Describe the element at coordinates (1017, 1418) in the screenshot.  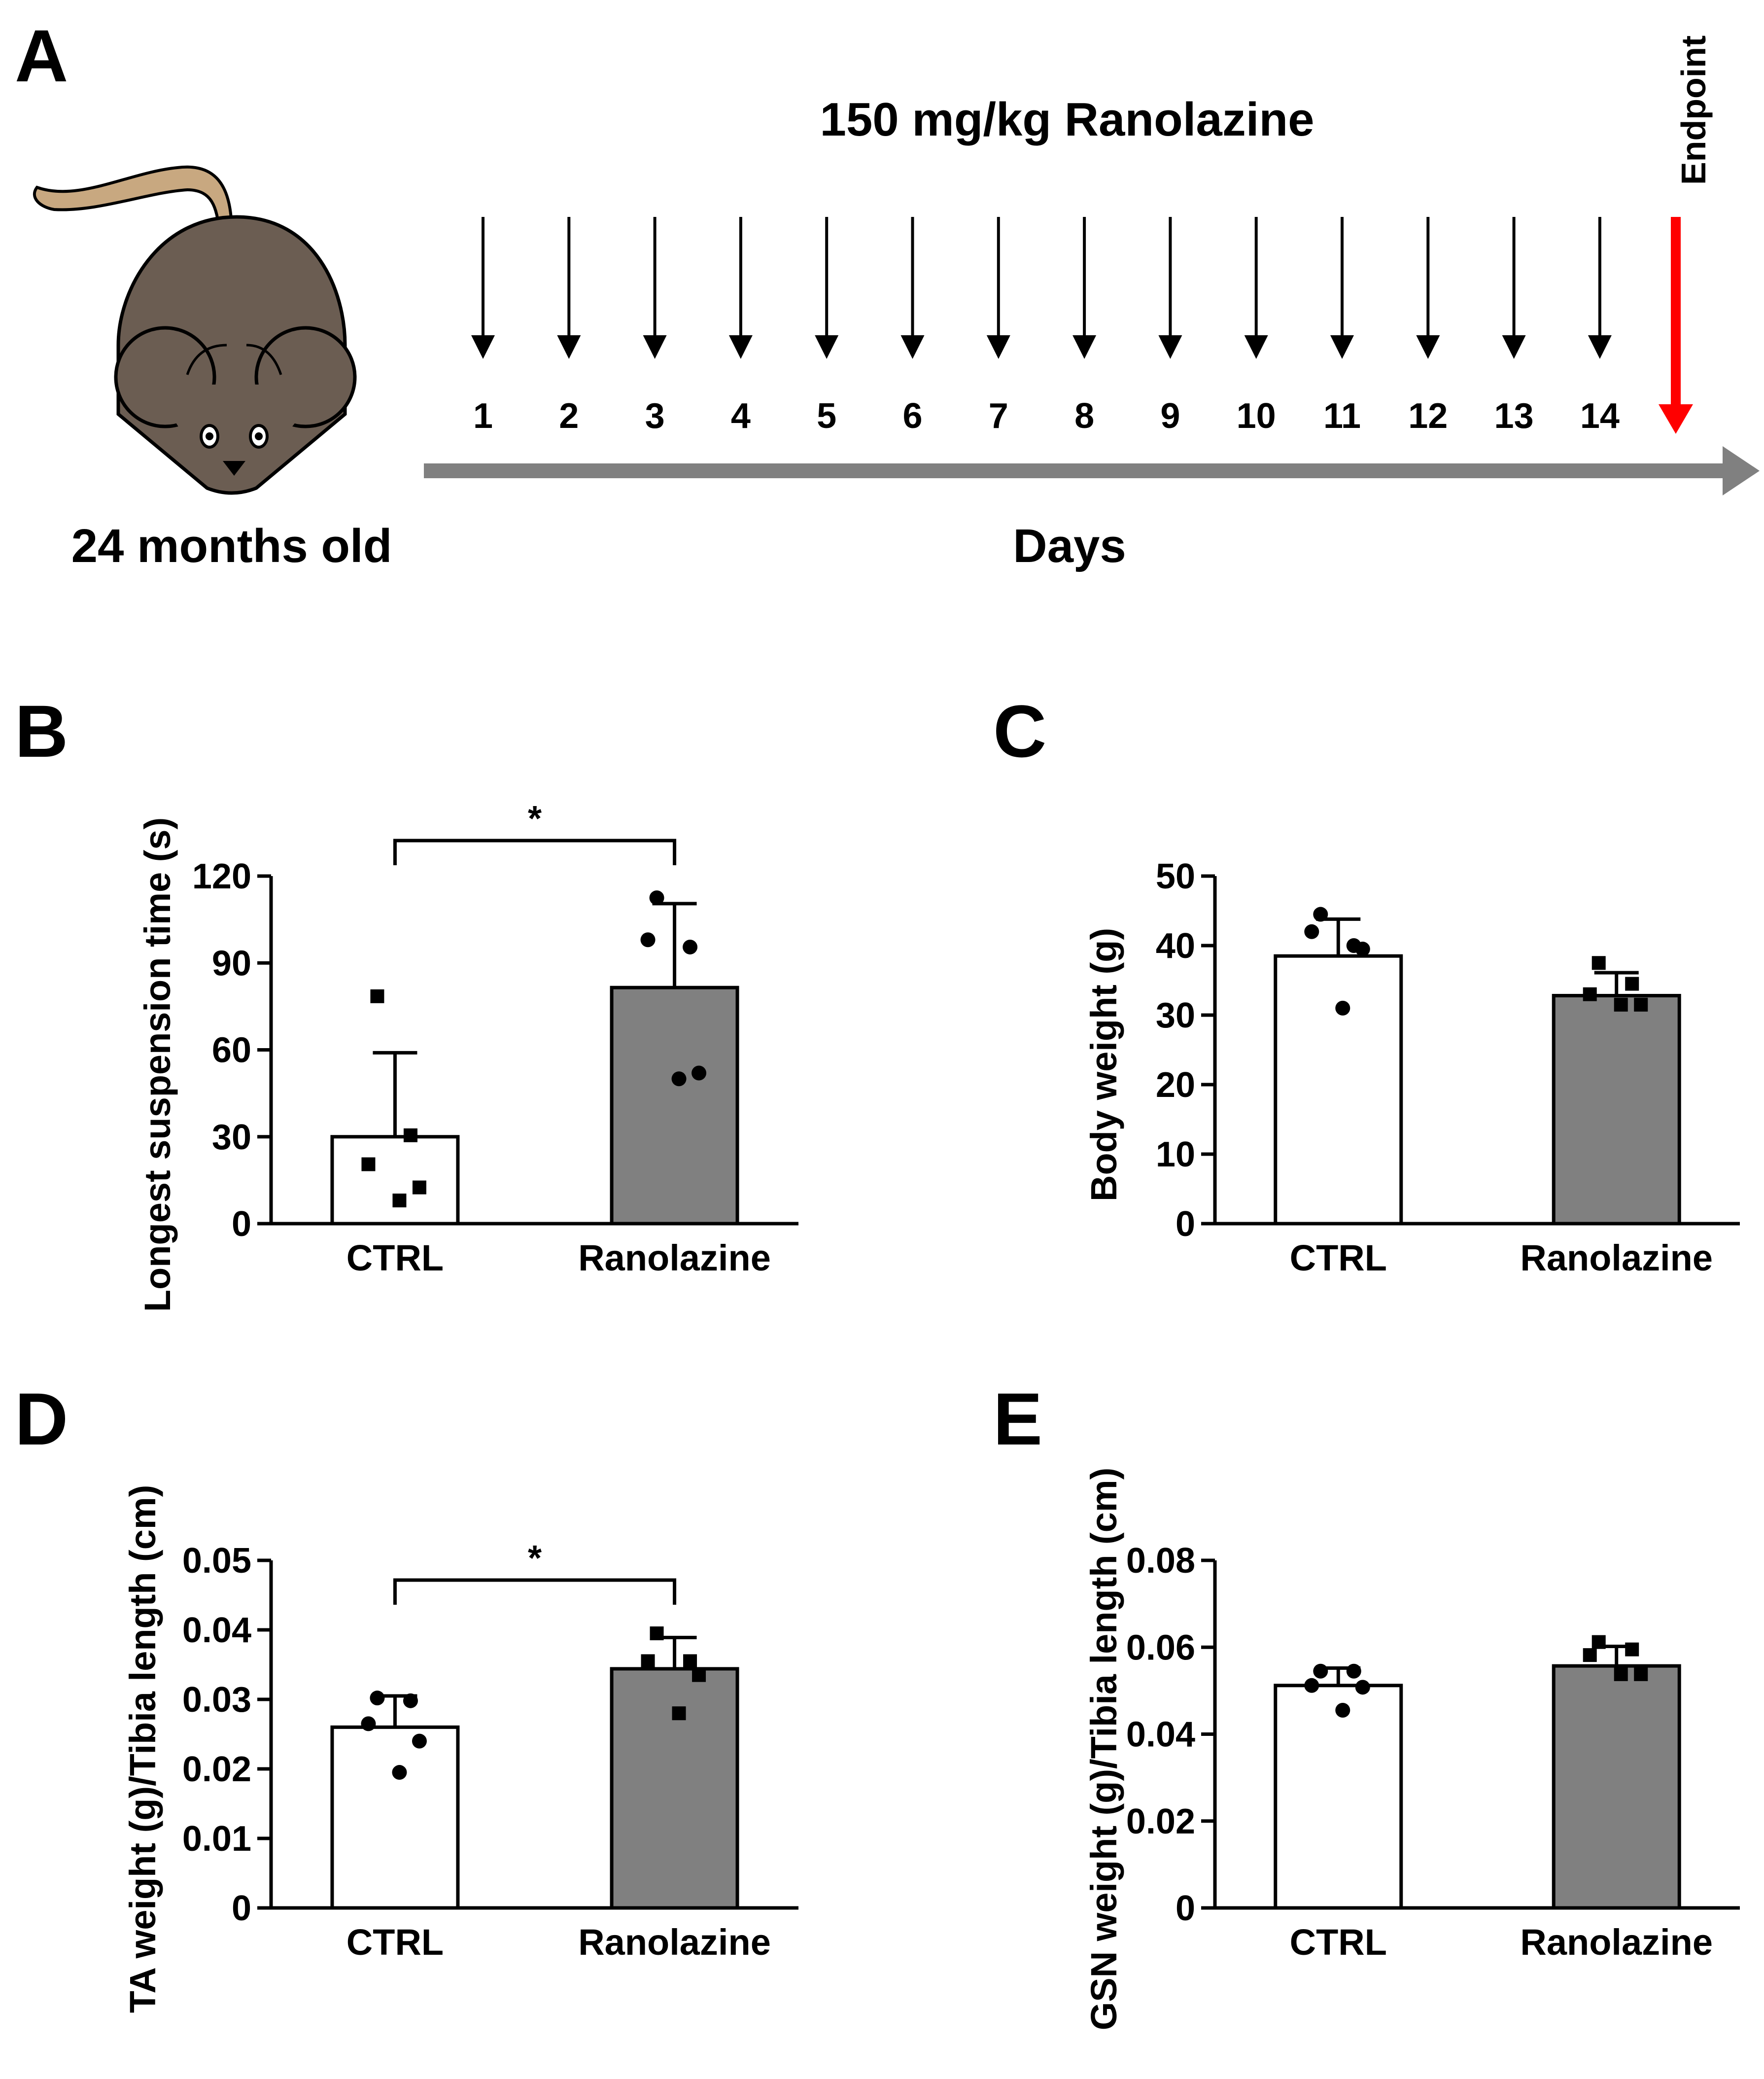
I see `panel-letter: E` at that location.